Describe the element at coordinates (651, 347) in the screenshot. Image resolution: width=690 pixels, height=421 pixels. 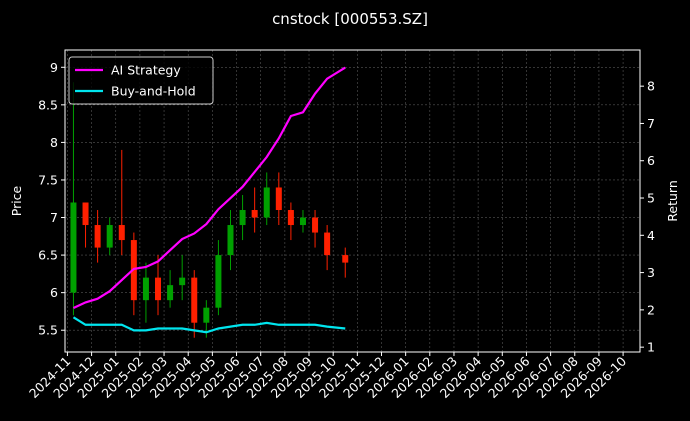
I see `y2-tick-label: 1` at that location.